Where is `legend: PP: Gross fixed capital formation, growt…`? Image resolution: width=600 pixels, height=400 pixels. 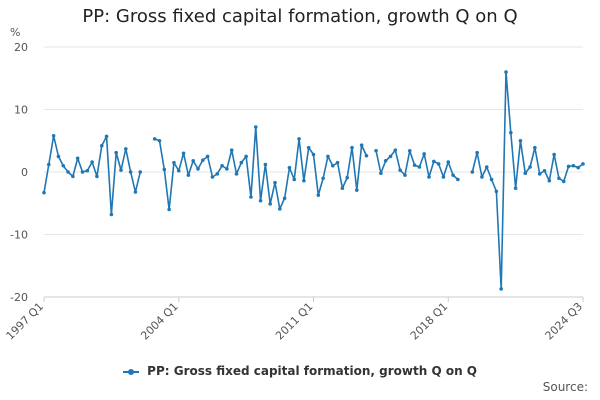
legend: PP: Gross fixed capital formation, growt… is located at coordinates (300, 371).